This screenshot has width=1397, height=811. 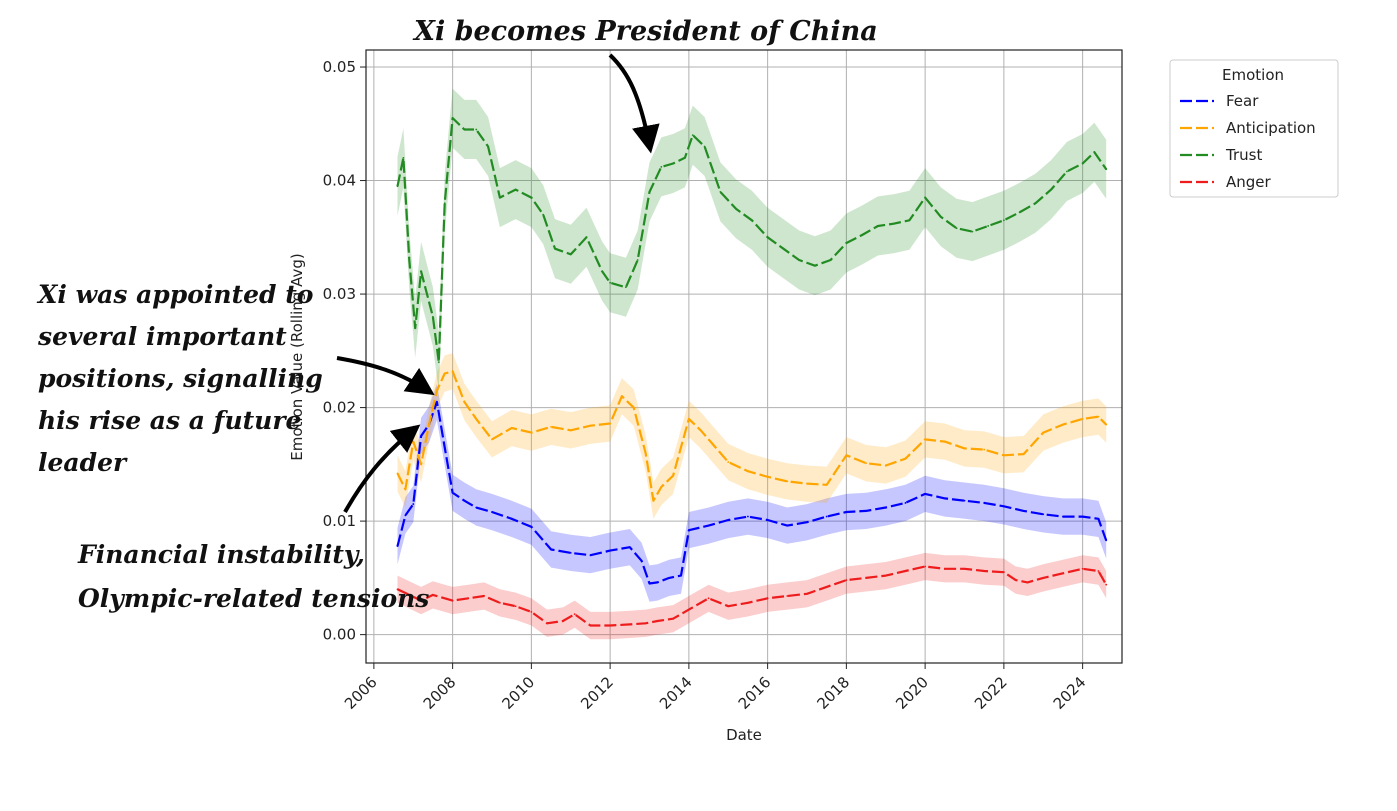 What do you see at coordinates (1253, 75) in the screenshot?
I see `legend-title: Emotion` at bounding box center [1253, 75].